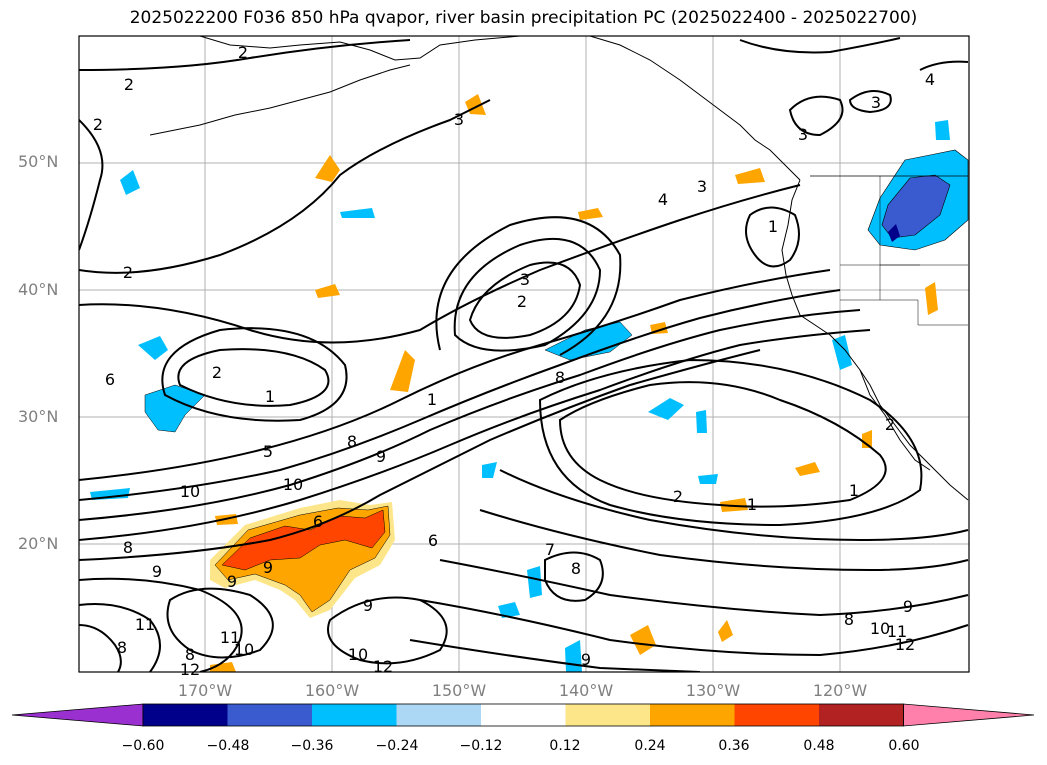 Image resolution: width=1047 pixels, height=765 pixels. I want to click on colorbar-extend-max, so click(969, 715).